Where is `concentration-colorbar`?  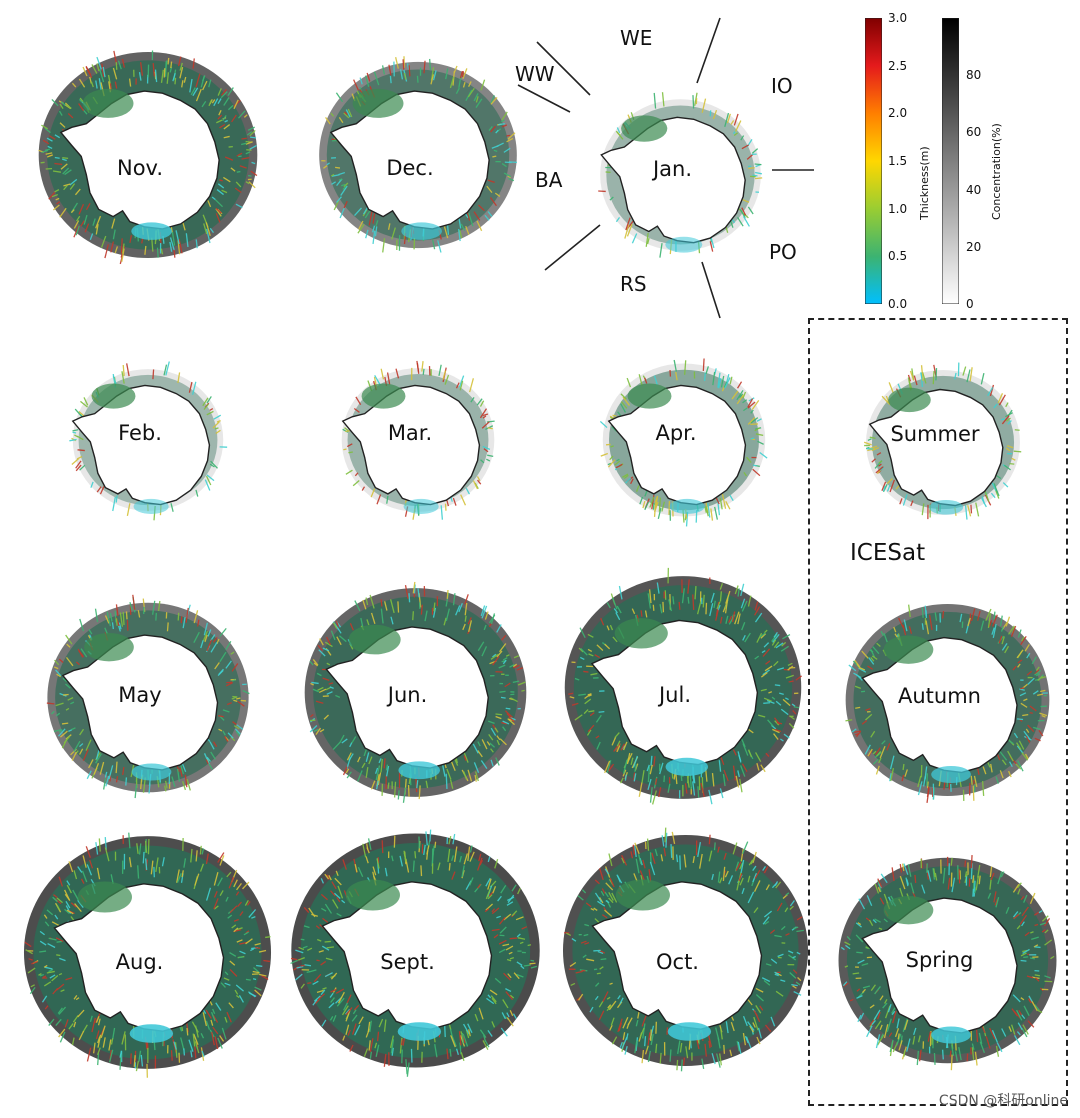 concentration-colorbar is located at coordinates (950, 161).